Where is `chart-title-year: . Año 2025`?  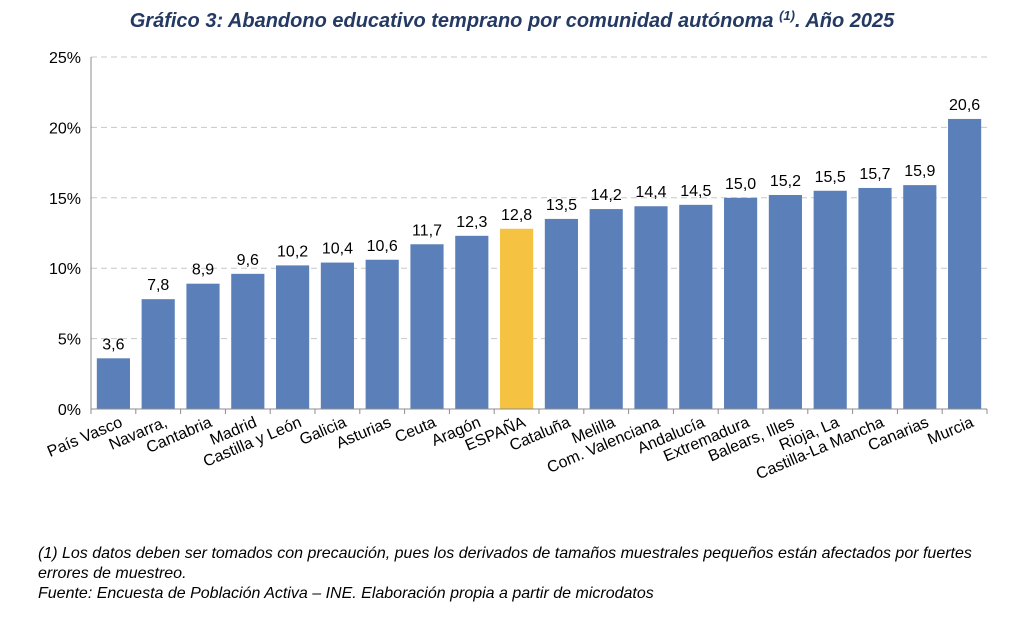 chart-title-year: . Año 2025 is located at coordinates (844, 21).